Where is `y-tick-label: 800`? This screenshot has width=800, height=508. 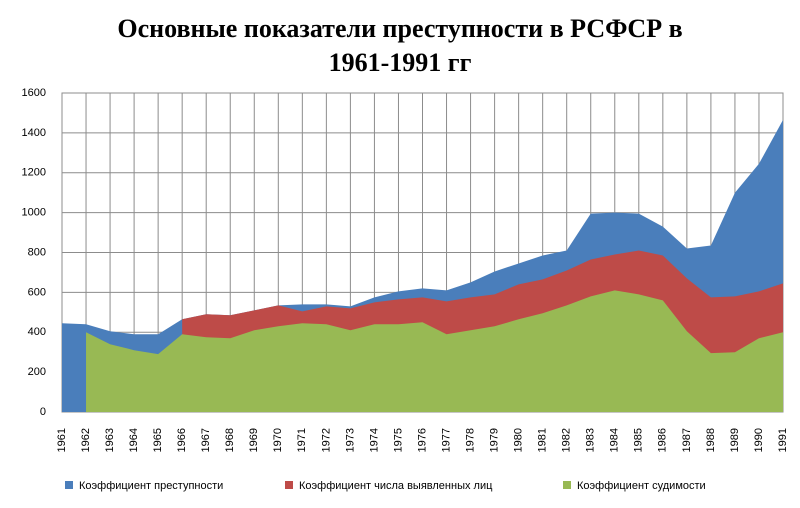
y-tick-label: 800 is located at coordinates (37, 252).